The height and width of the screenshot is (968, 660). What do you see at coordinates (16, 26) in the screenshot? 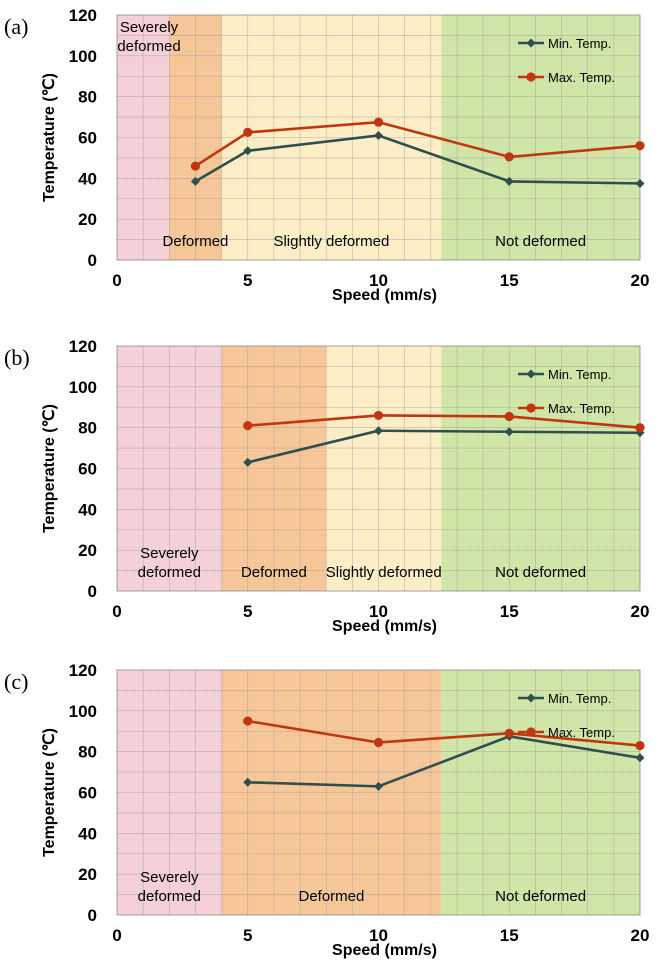
I see `panel-label: (a)` at bounding box center [16, 26].